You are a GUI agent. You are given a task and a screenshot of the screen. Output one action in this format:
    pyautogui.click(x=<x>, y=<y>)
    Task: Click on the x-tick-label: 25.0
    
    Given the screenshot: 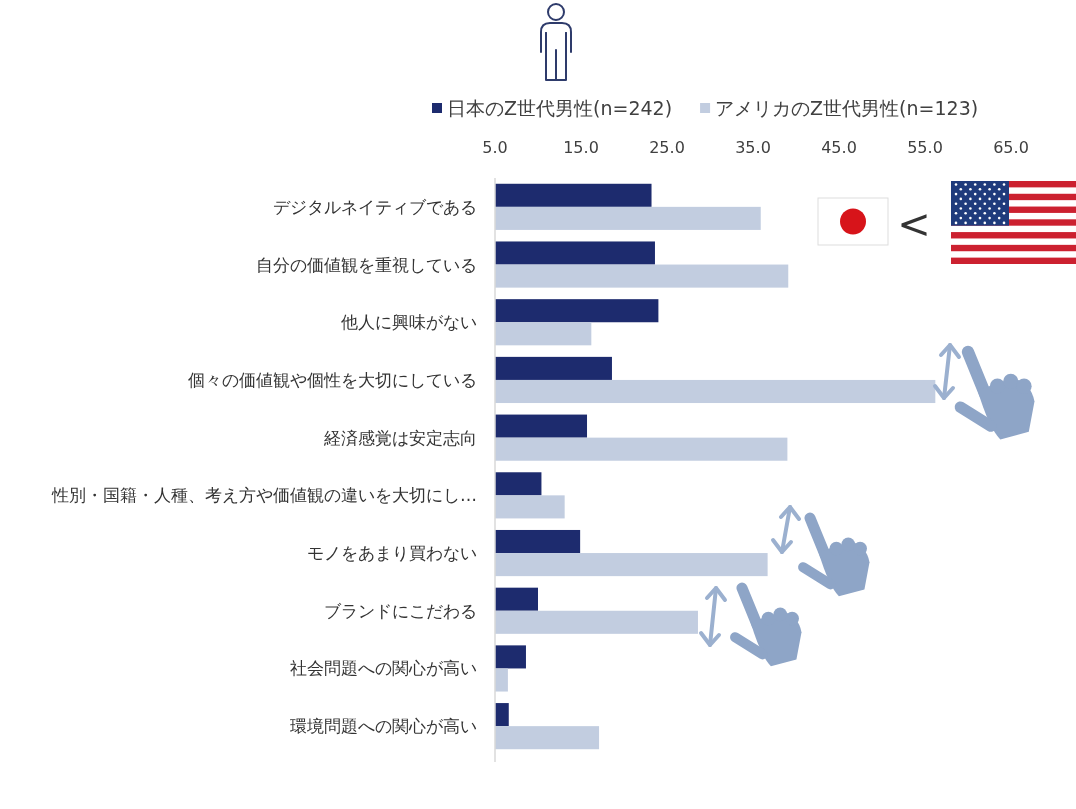 What is the action you would take?
    pyautogui.click(x=667, y=147)
    